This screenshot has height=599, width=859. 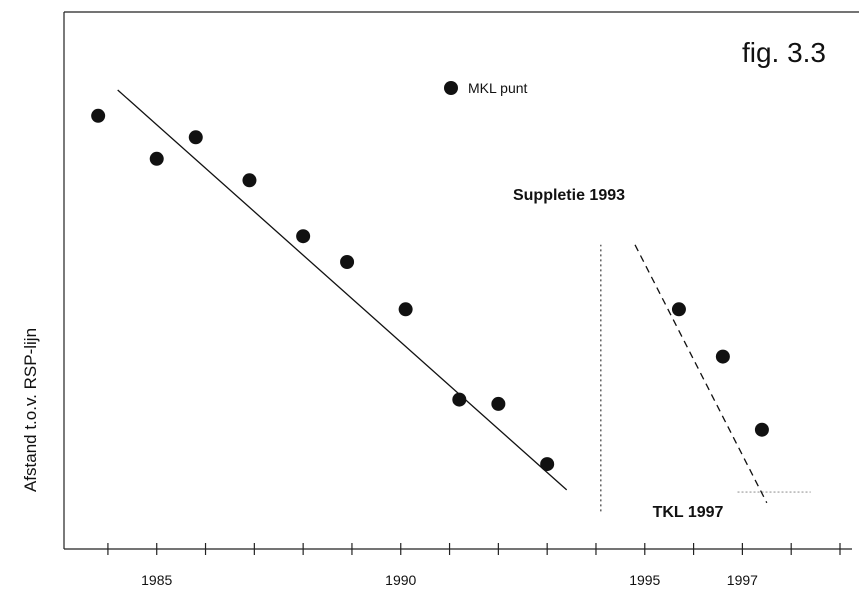 What do you see at coordinates (474, 565) in the screenshot?
I see `x-ticks: 1985 1990 1995 1997` at bounding box center [474, 565].